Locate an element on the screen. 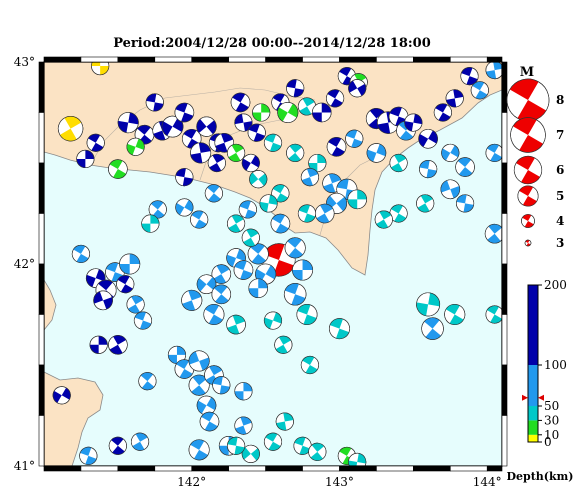  depth-tick-label: 0 is located at coordinates (548, 442).